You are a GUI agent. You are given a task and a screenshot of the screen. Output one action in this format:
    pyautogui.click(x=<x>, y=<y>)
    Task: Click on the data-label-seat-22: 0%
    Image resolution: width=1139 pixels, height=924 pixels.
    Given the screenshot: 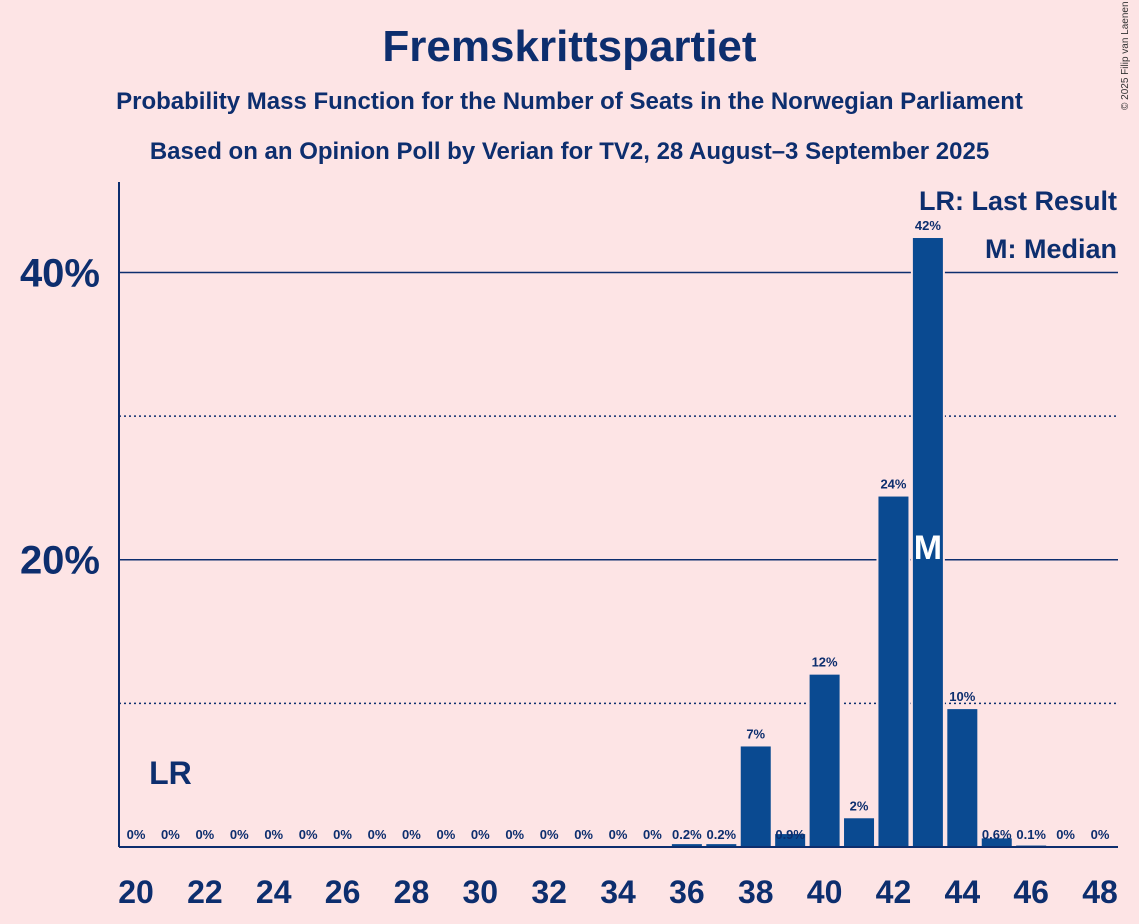 What is the action you would take?
    pyautogui.click(x=204, y=834)
    